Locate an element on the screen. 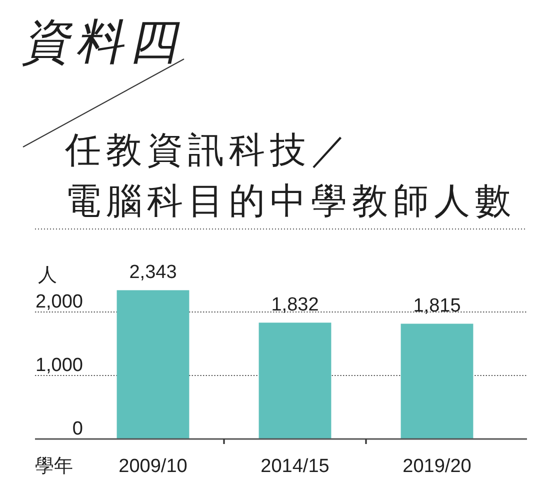 This screenshot has height=491, width=540. data-label: 1,832 is located at coordinates (295, 305).